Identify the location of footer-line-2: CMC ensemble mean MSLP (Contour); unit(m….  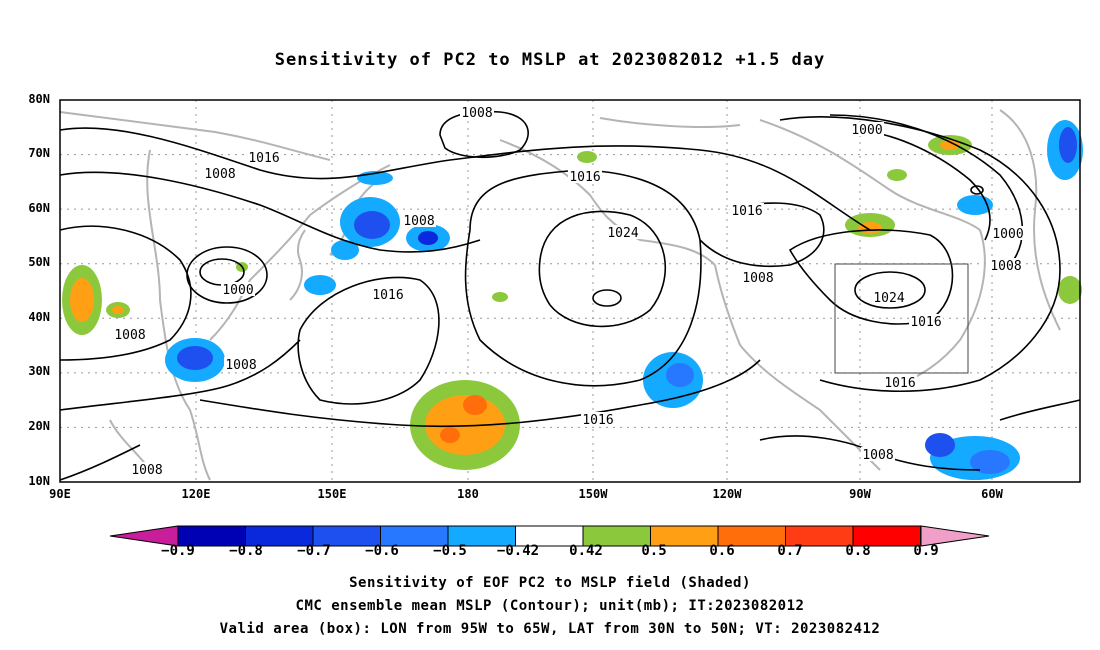
(550, 606).